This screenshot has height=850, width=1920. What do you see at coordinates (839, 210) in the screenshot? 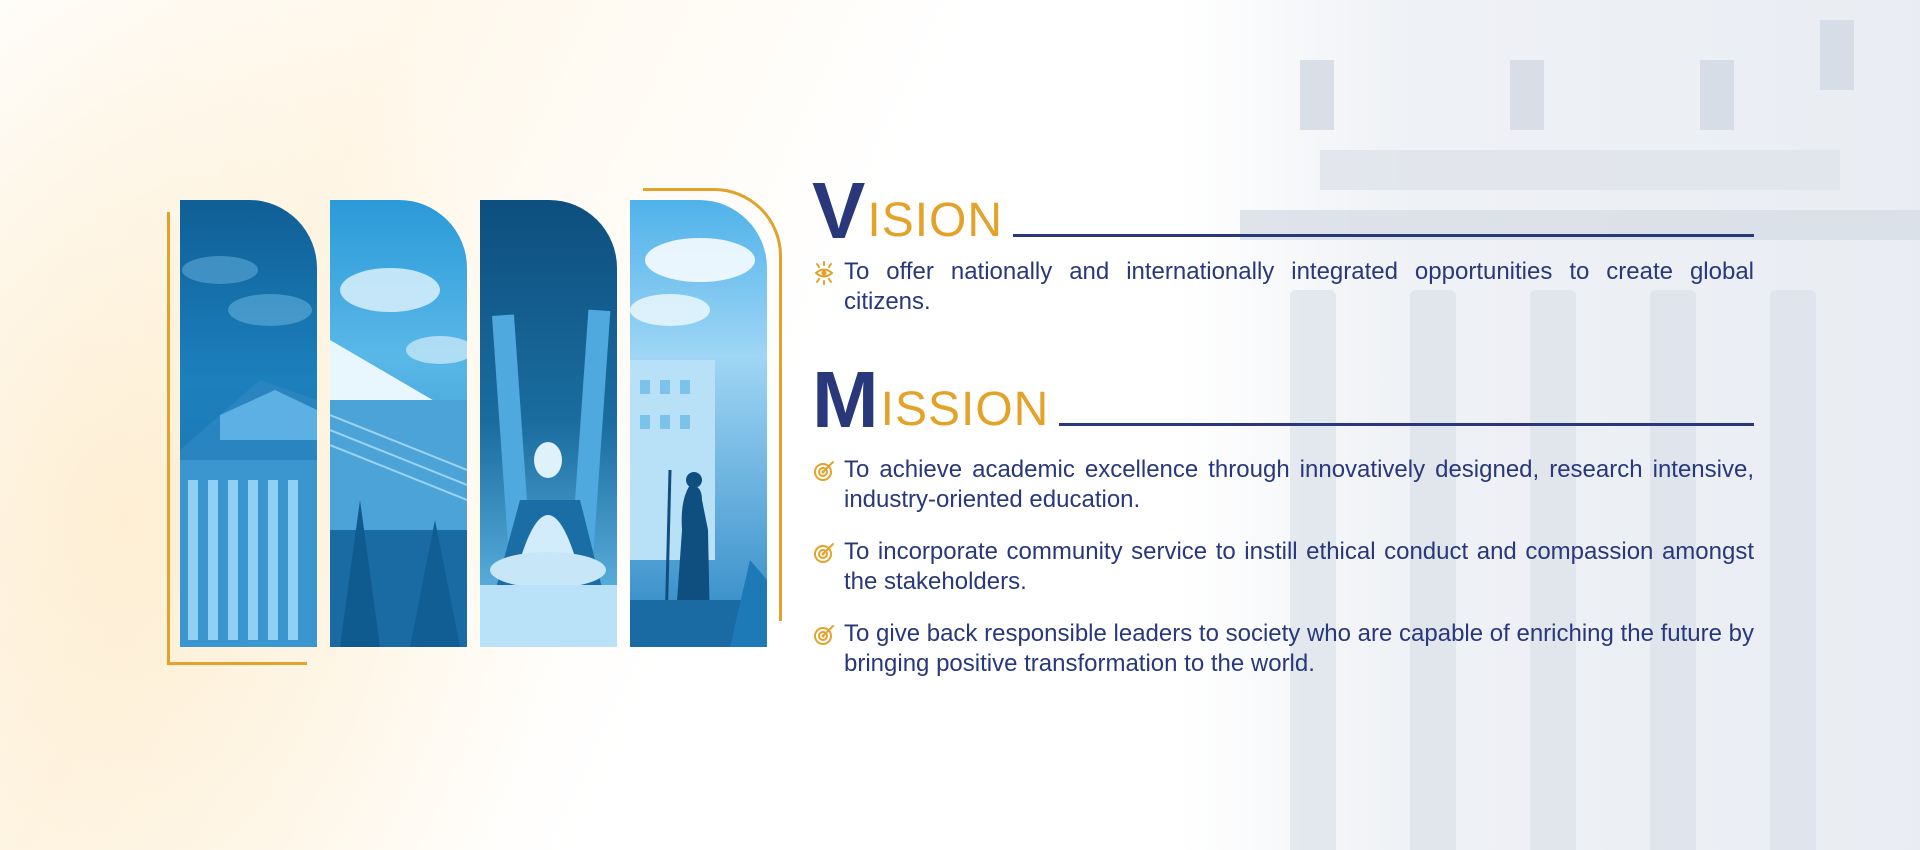
I see `vision-initial: V` at bounding box center [839, 210].